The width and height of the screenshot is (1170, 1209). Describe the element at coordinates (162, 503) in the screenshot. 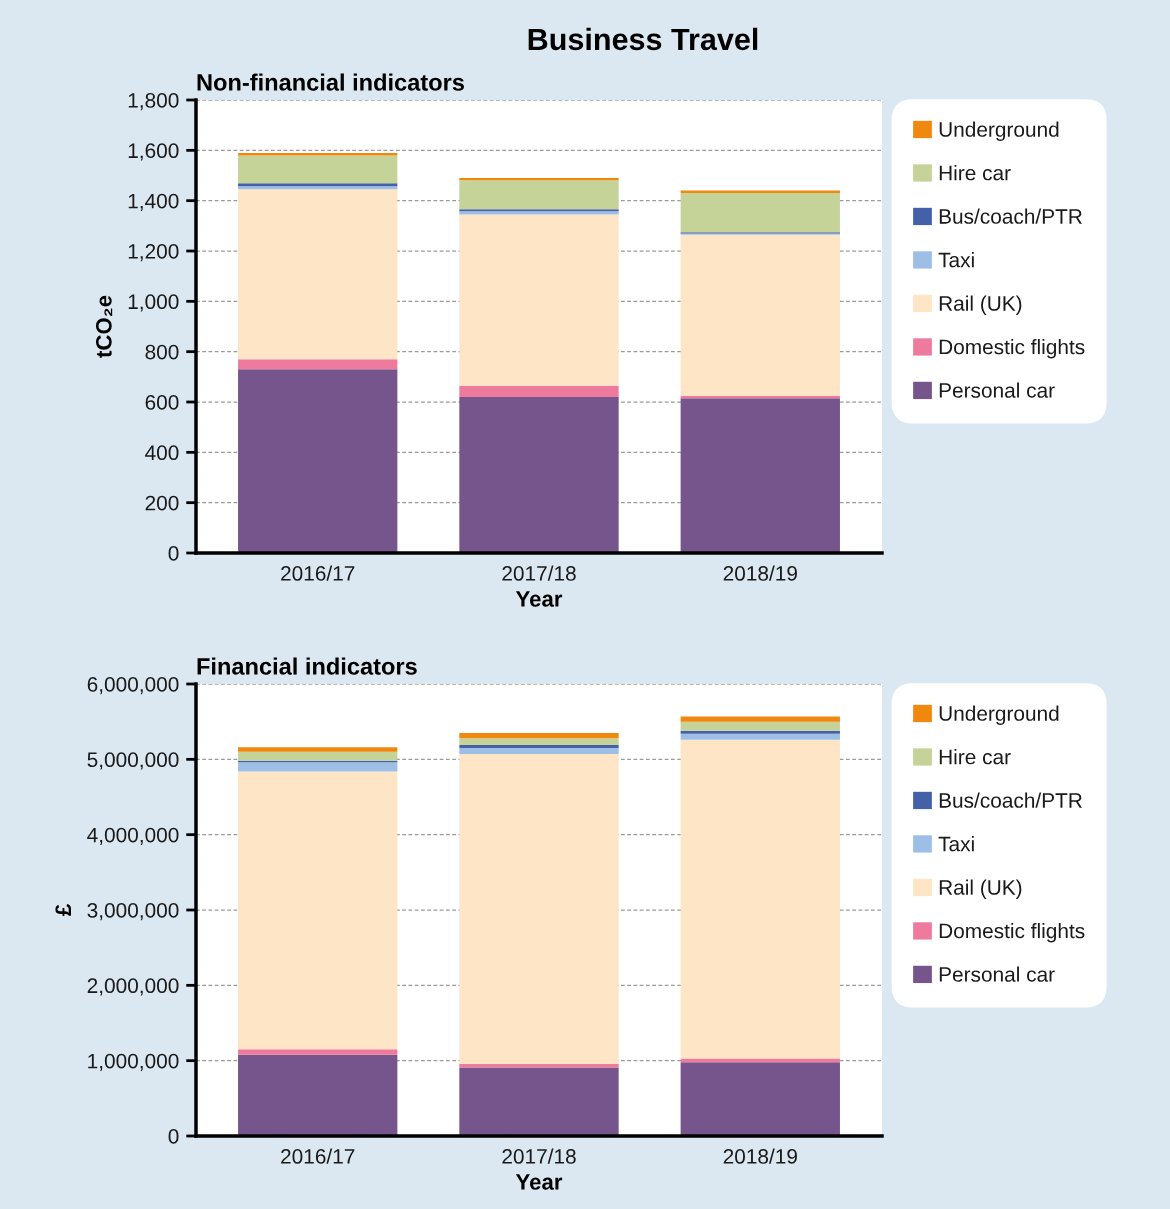

I see `y-tick-label: 200` at that location.